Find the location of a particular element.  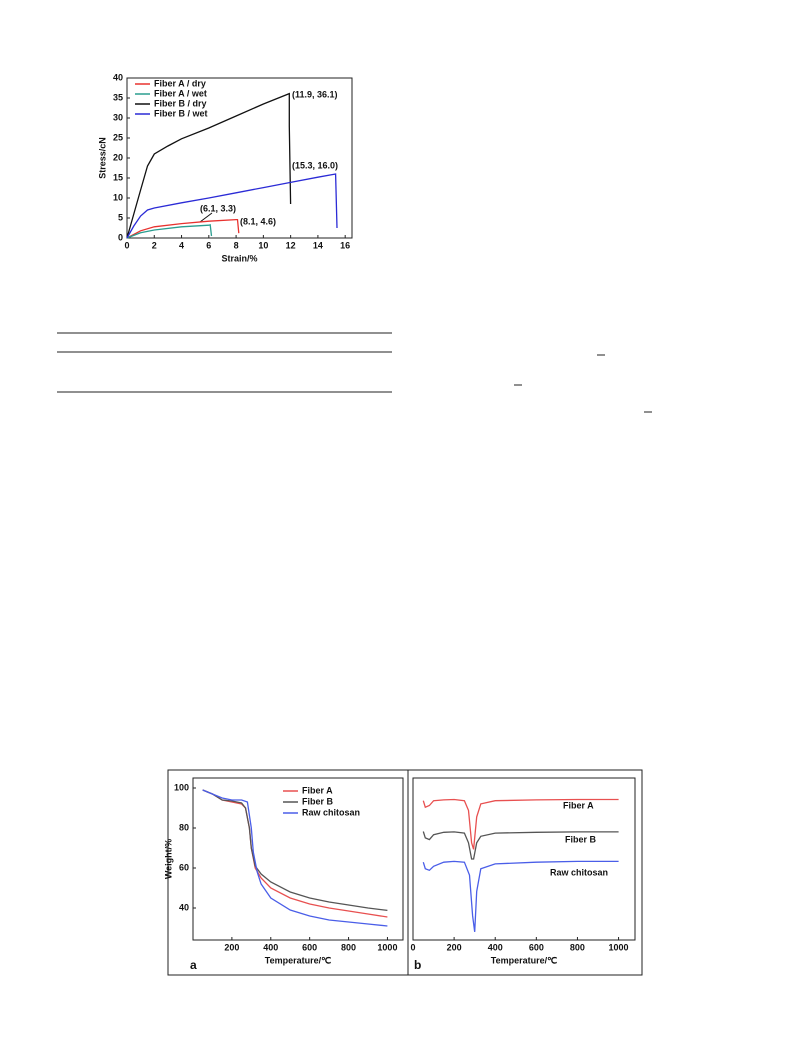

x-tick-label: 2 is located at coordinates (154, 245).